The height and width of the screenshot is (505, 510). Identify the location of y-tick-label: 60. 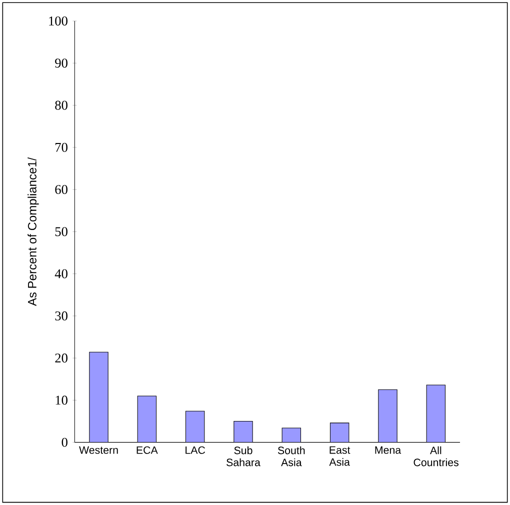
(61, 189).